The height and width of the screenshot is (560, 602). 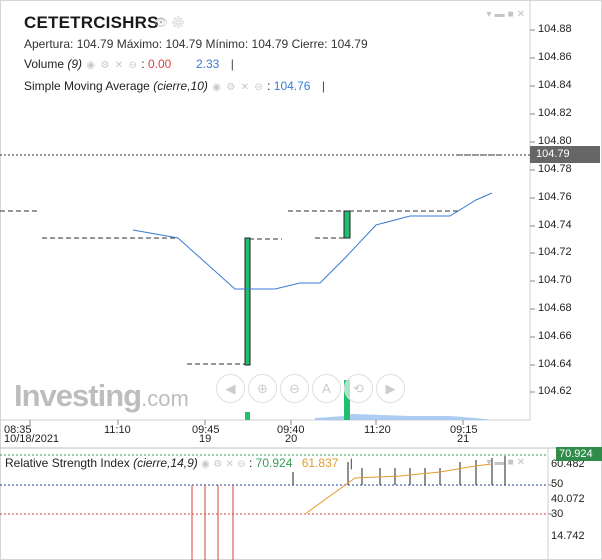 I want to click on auto-scale-icon: A, so click(x=326, y=388).